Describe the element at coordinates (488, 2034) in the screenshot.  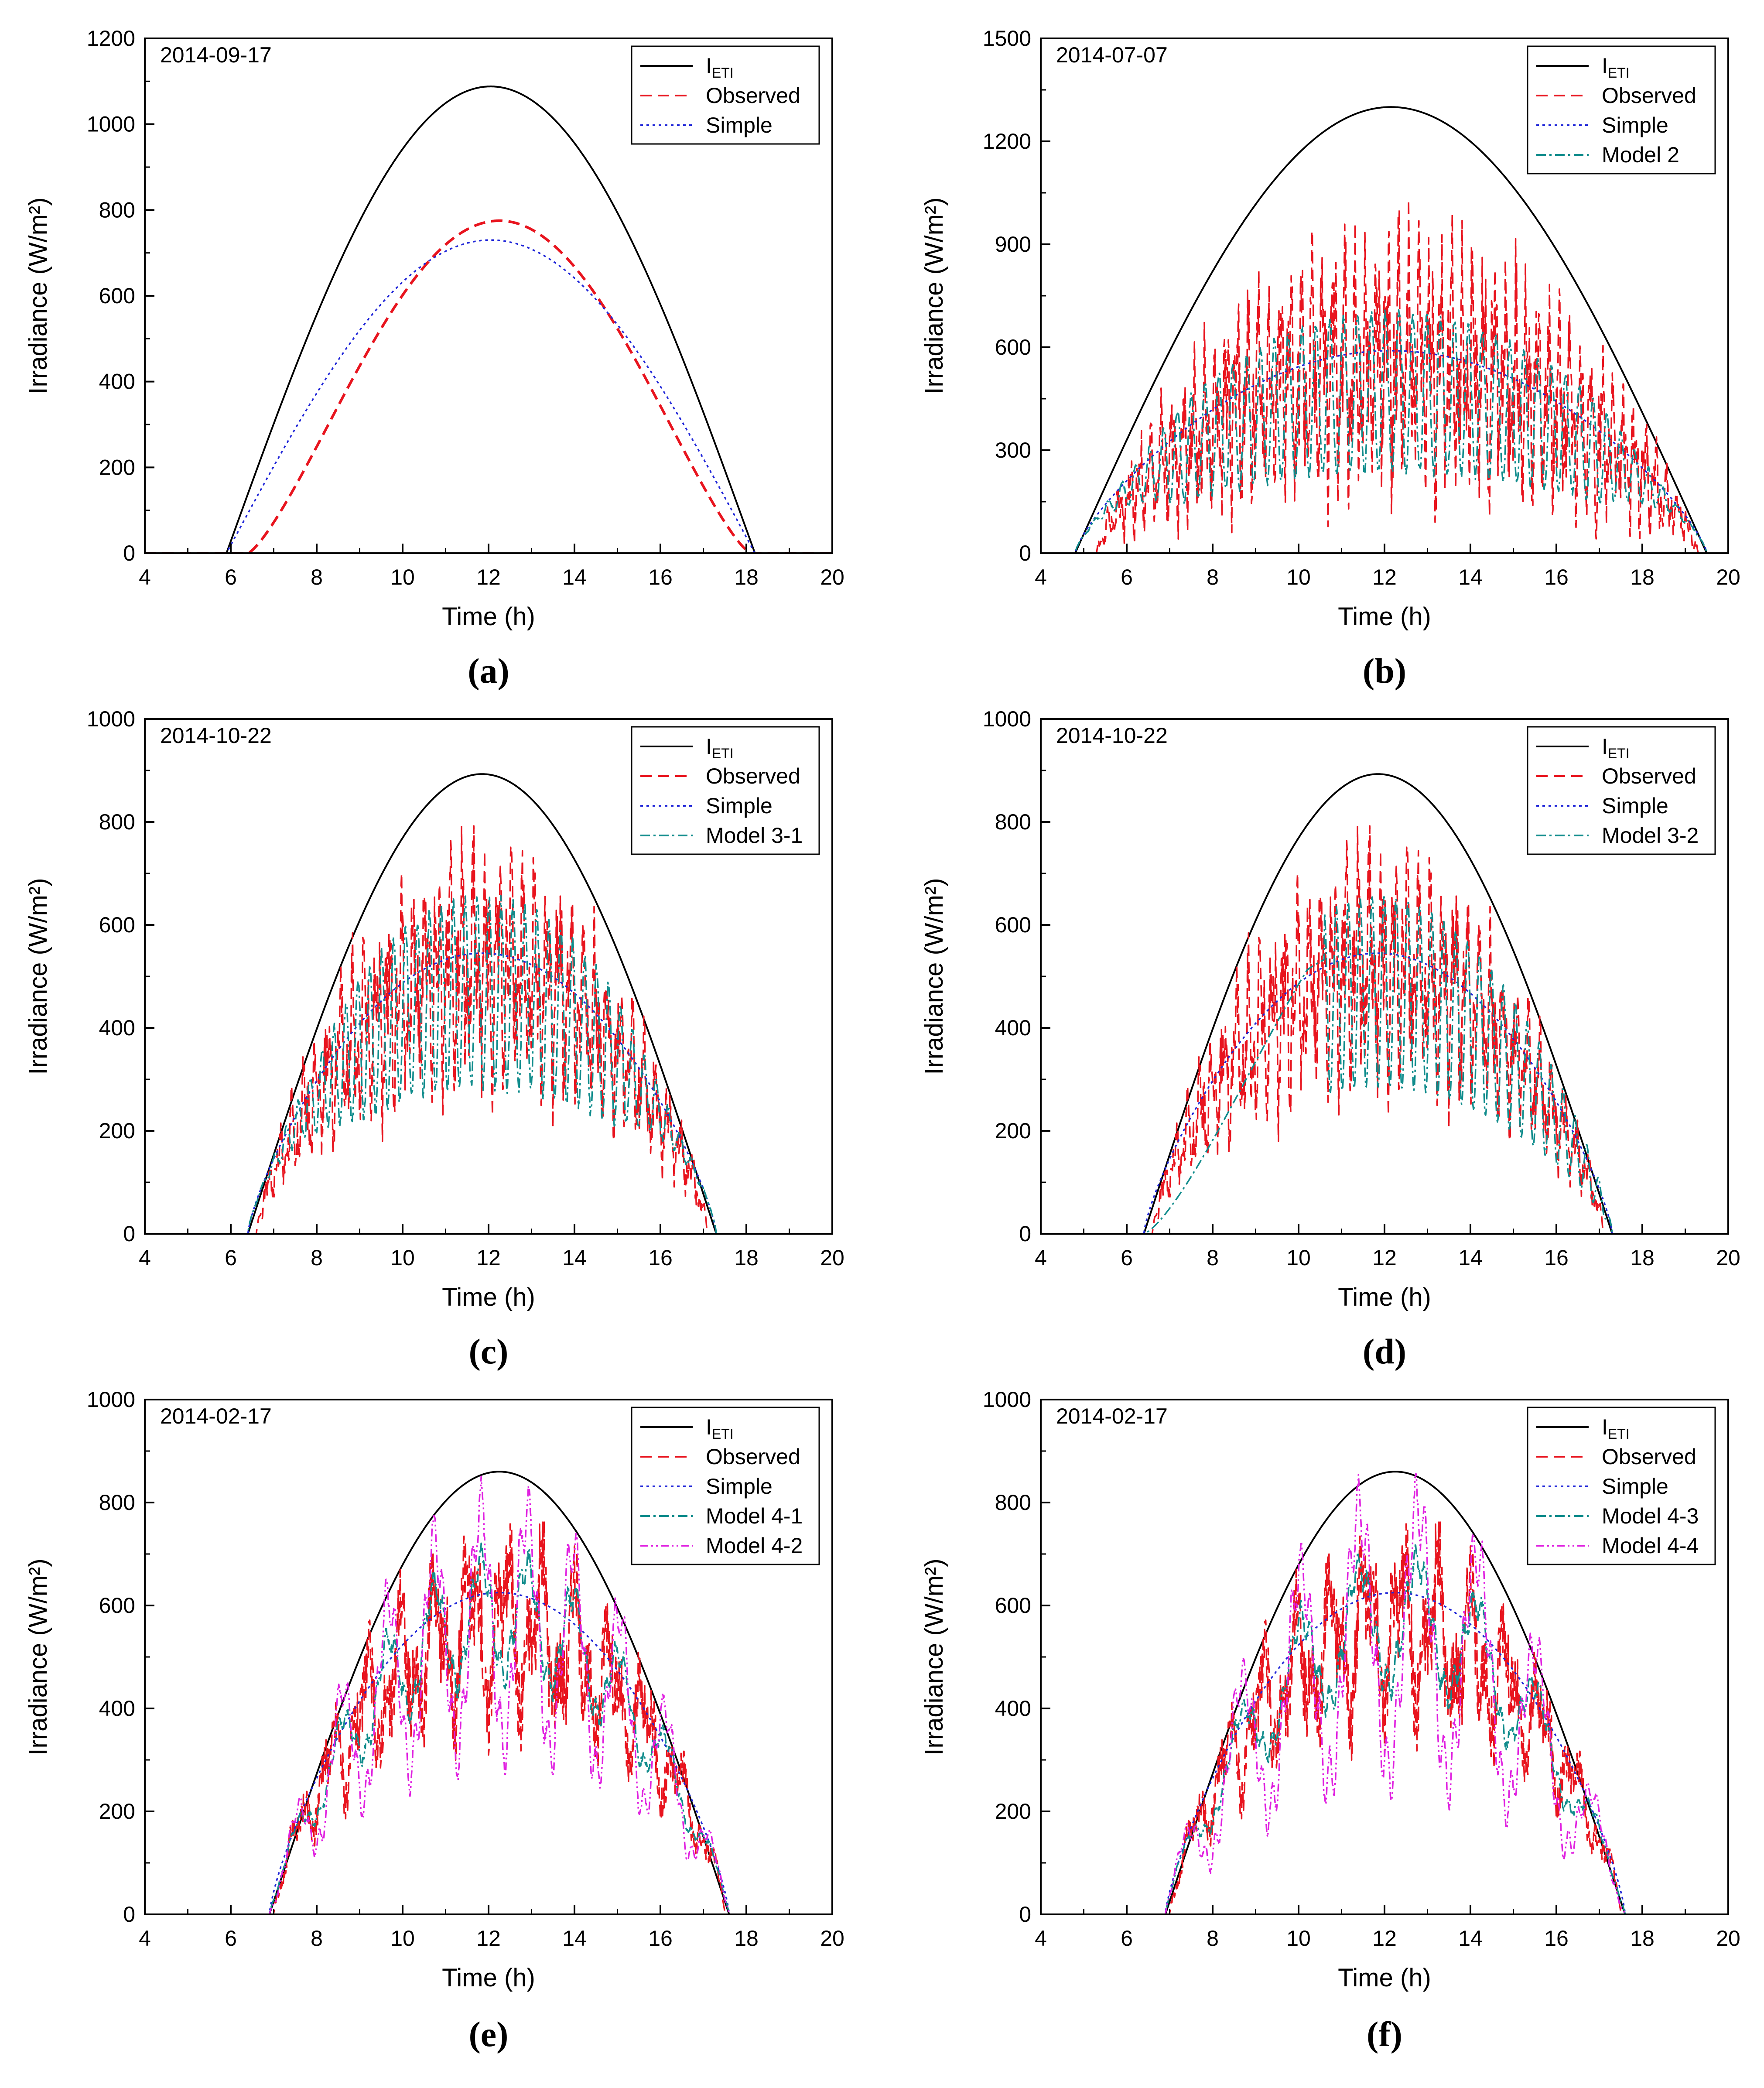
I see `panel-caption: (e)` at that location.